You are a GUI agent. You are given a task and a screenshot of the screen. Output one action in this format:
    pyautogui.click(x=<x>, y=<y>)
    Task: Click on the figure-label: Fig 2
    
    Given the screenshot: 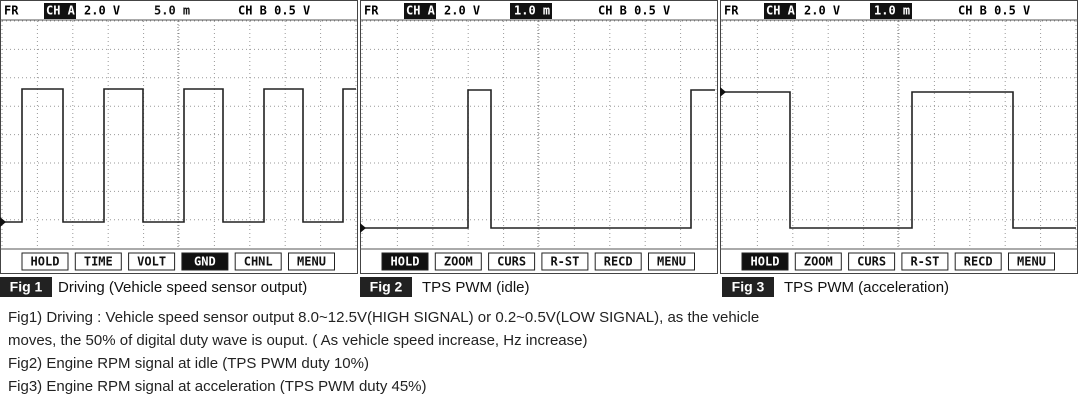 What is the action you would take?
    pyautogui.click(x=386, y=287)
    